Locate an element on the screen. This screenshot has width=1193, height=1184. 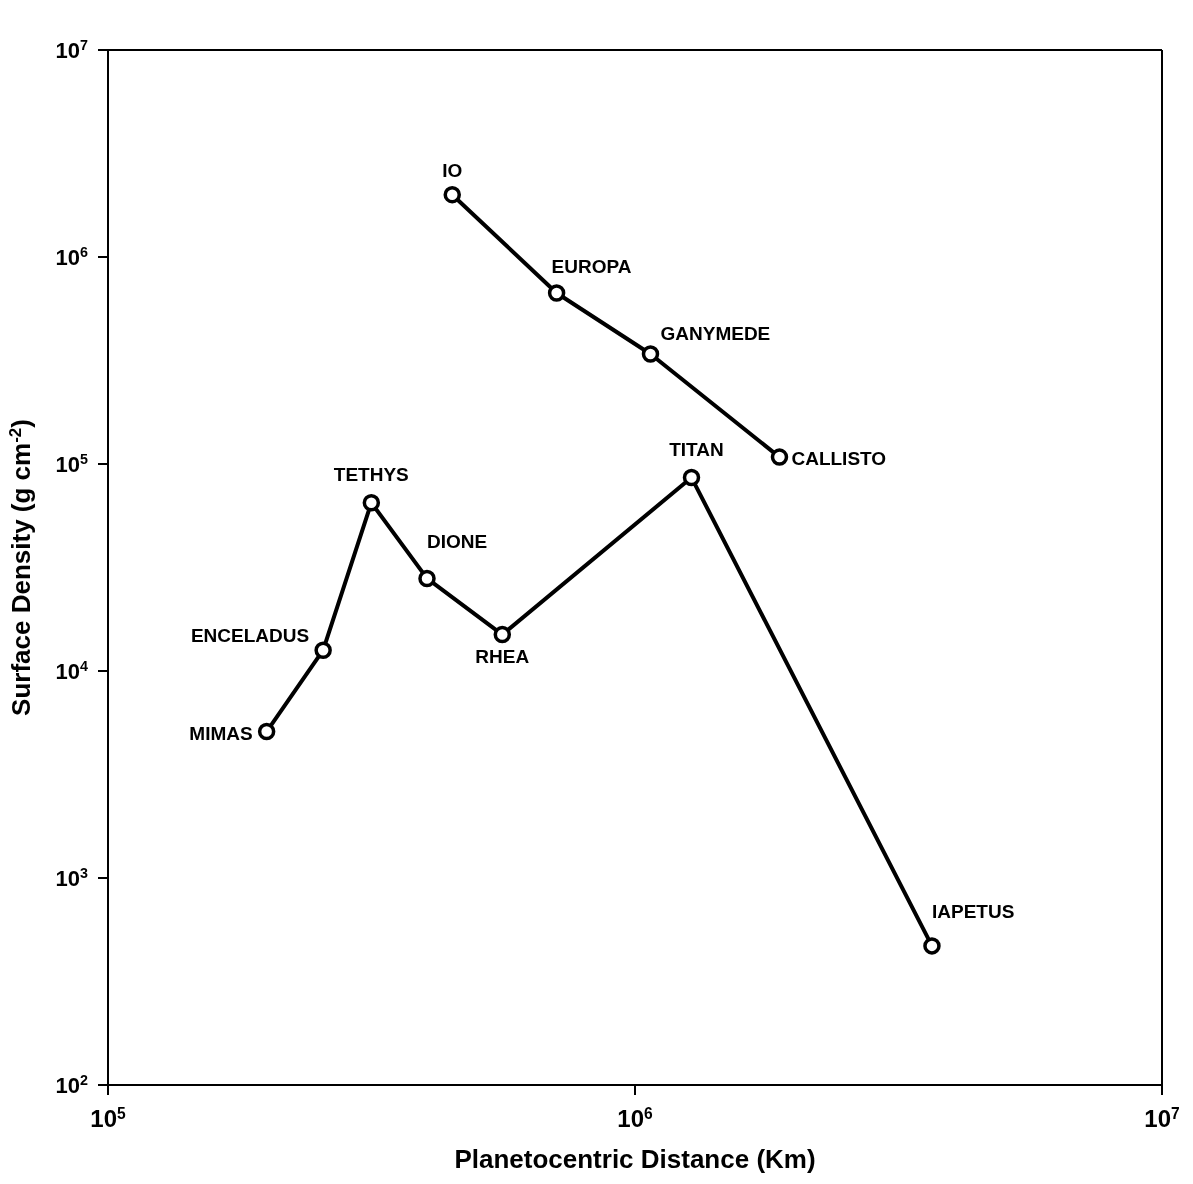
y-tick-label: 10$^{5}$ is located at coordinates (72, 464).